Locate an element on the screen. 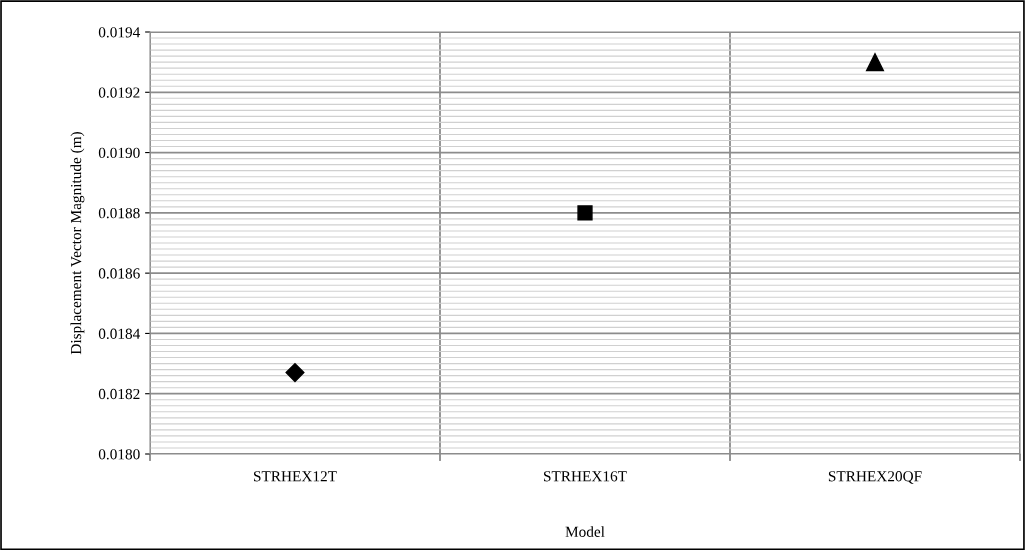 The image size is (1026, 550). y-axis-title: Displacement Vector Magnitude (m) is located at coordinates (77, 243).